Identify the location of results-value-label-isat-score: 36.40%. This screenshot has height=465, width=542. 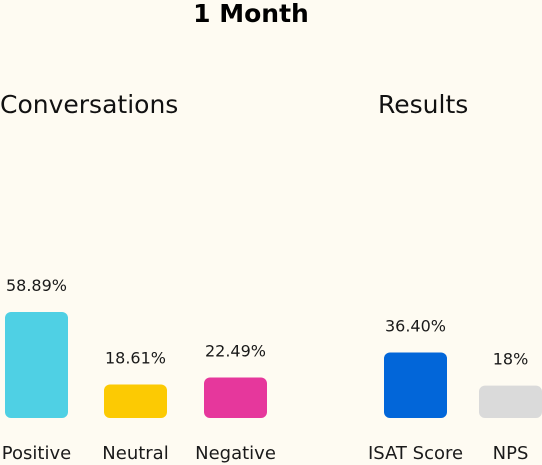
(415, 325).